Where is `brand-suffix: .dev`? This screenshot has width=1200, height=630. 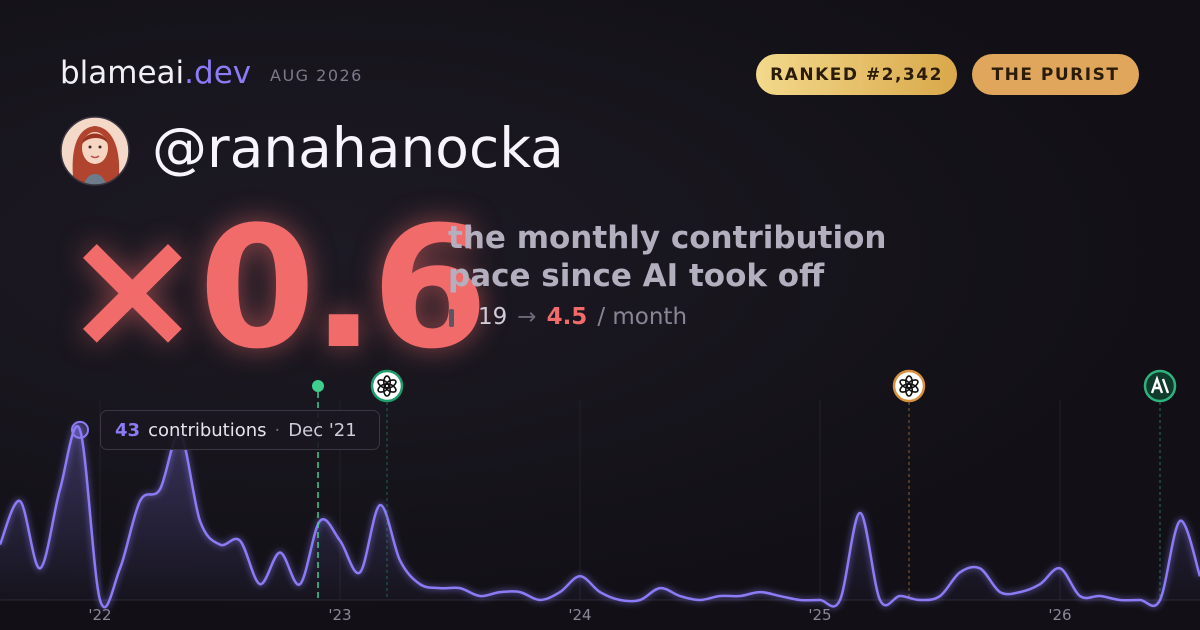
brand-suffix: .dev is located at coordinates (218, 73).